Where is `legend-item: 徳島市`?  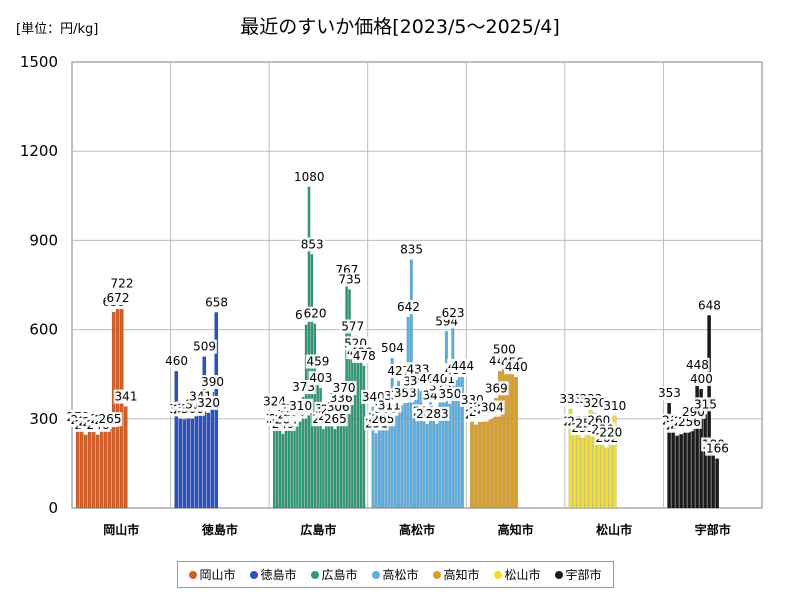 legend-item: 徳島市 is located at coordinates (273, 574).